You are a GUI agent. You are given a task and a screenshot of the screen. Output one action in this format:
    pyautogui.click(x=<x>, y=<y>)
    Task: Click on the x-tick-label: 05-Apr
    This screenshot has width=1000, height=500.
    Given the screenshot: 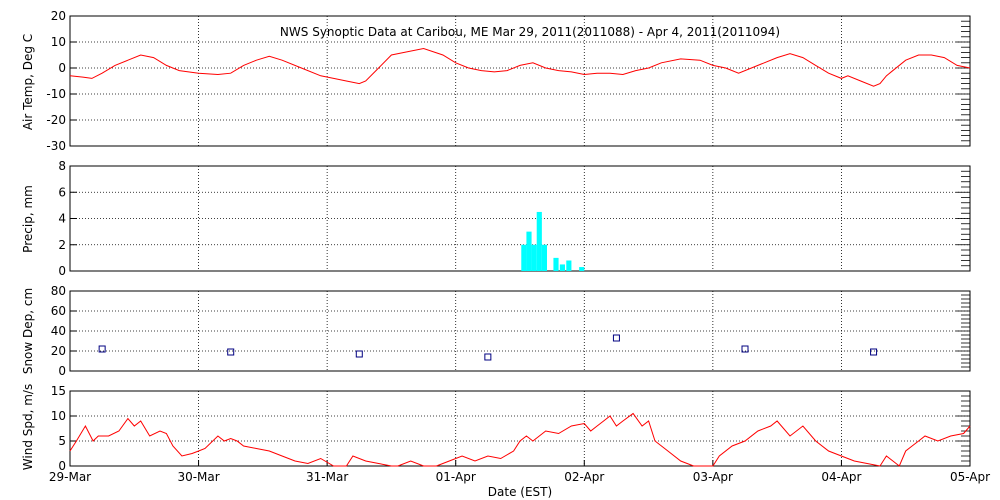 What is the action you would take?
    pyautogui.click(x=970, y=477)
    